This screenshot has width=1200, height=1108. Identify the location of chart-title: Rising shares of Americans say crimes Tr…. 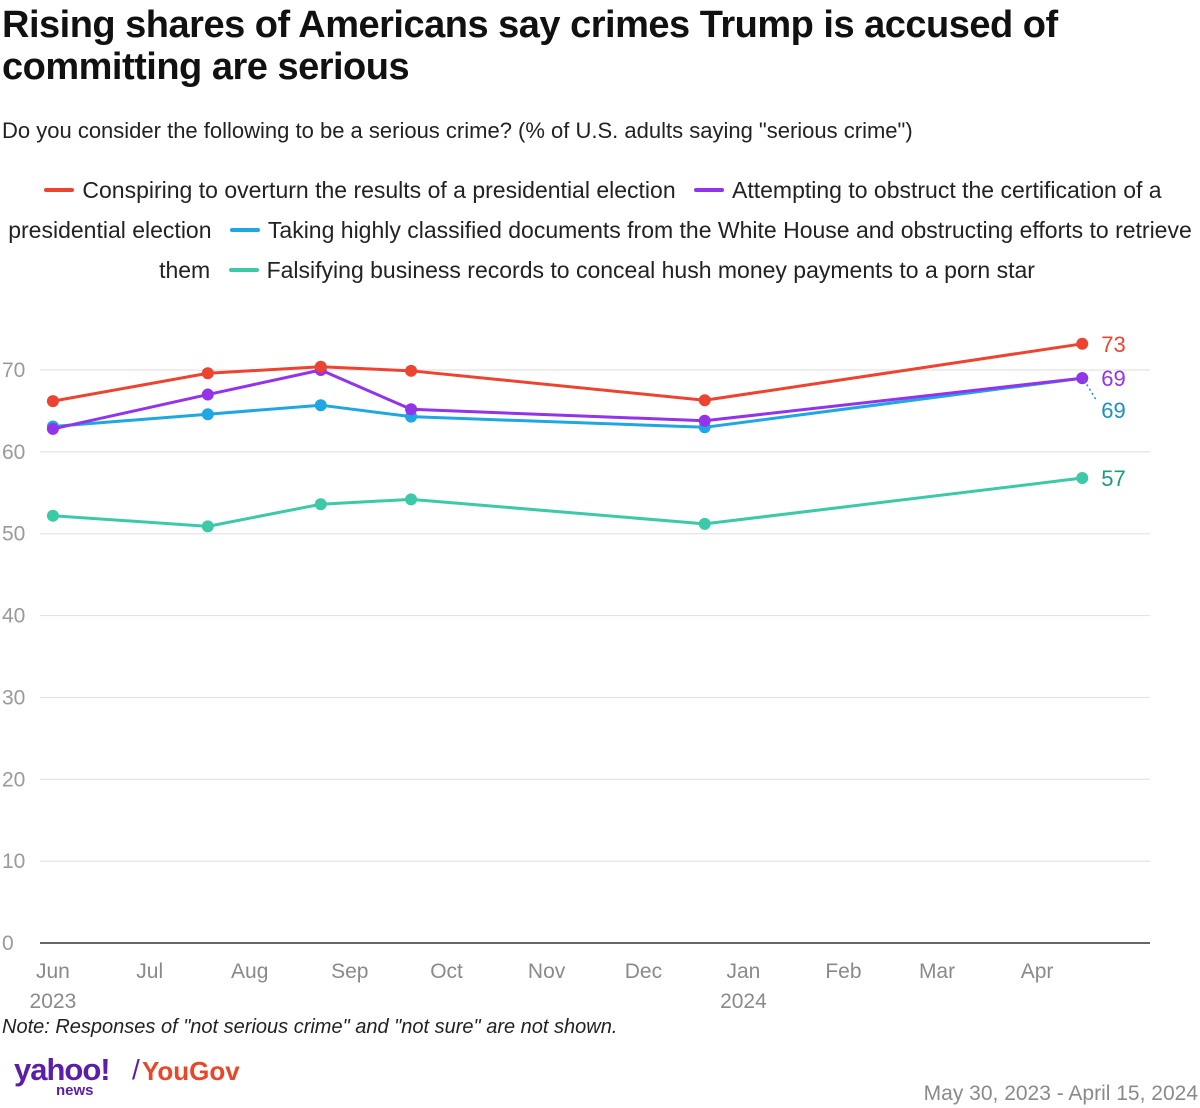
(530, 46).